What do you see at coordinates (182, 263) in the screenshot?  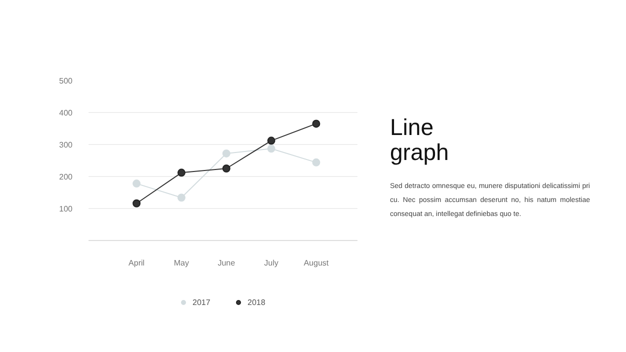 I see `x-tick-label: May` at bounding box center [182, 263].